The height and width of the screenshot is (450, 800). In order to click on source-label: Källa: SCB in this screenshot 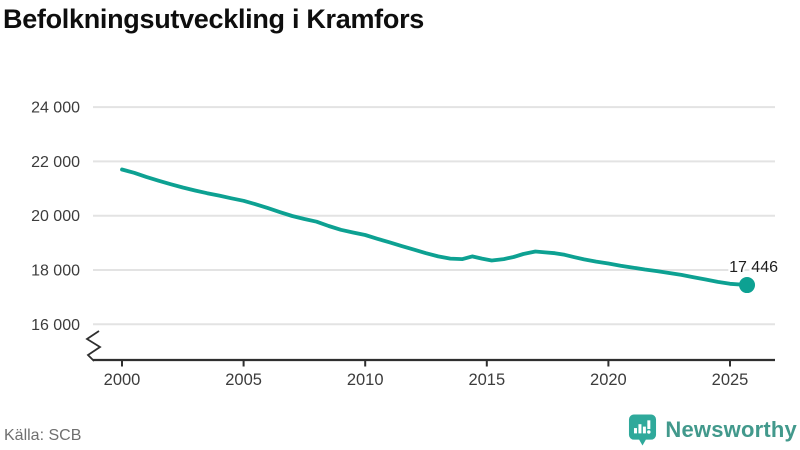, I will do `click(43, 435)`.